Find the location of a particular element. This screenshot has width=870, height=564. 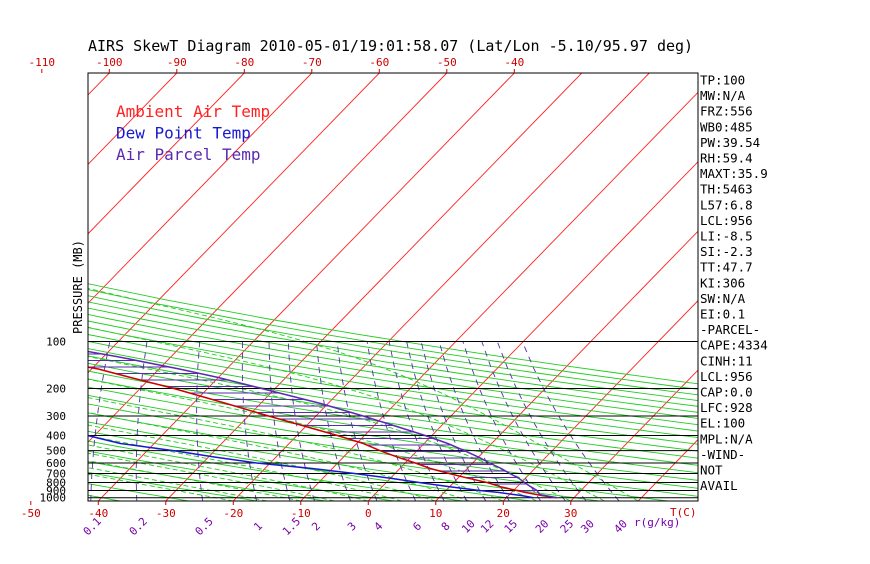

stat-item: EI:0.1 is located at coordinates (722, 314).